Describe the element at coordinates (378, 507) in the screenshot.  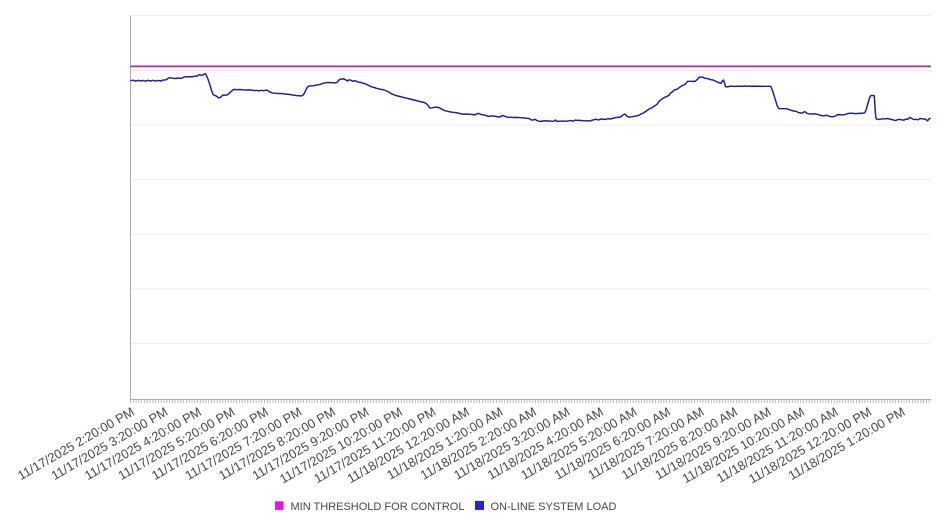
I see `svg-text: MIN THRESHOLD FOR CONTROL` at that location.